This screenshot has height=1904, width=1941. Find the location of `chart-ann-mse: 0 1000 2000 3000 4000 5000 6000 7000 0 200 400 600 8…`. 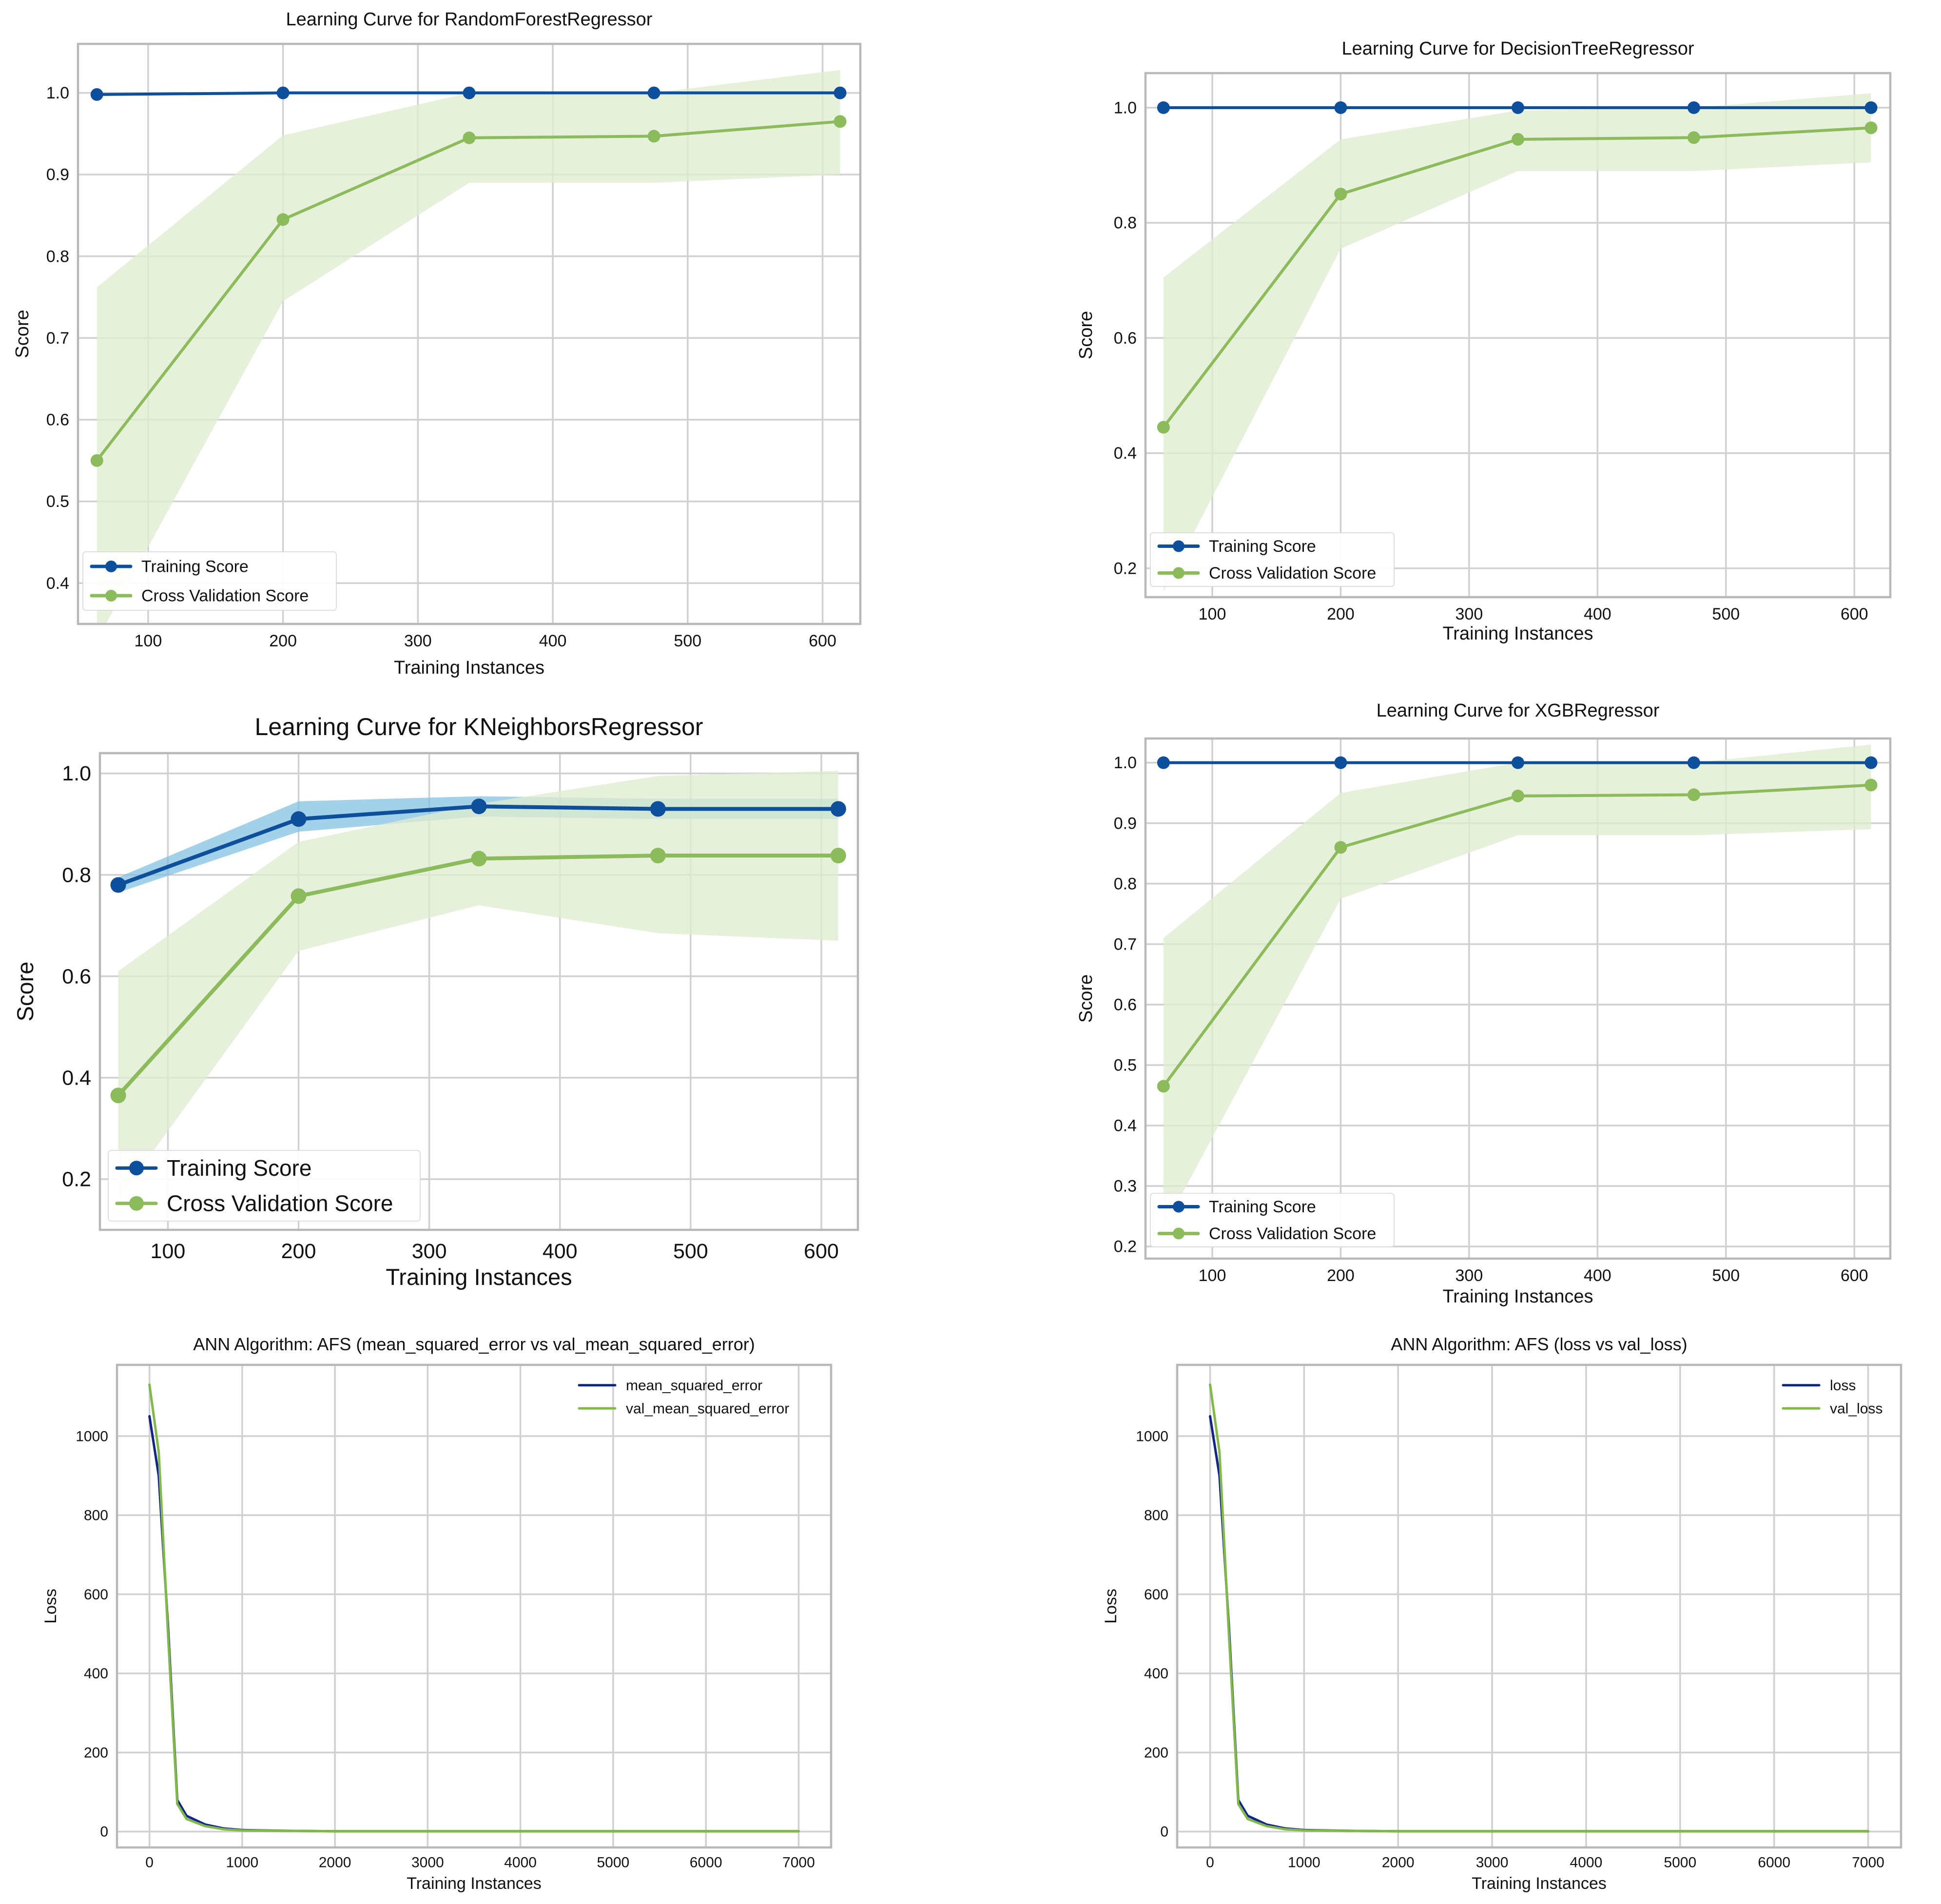

chart-ann-mse: 0 1000 2000 3000 4000 5000 6000 7000 0 200 400 600 8… is located at coordinates (437, 1613).